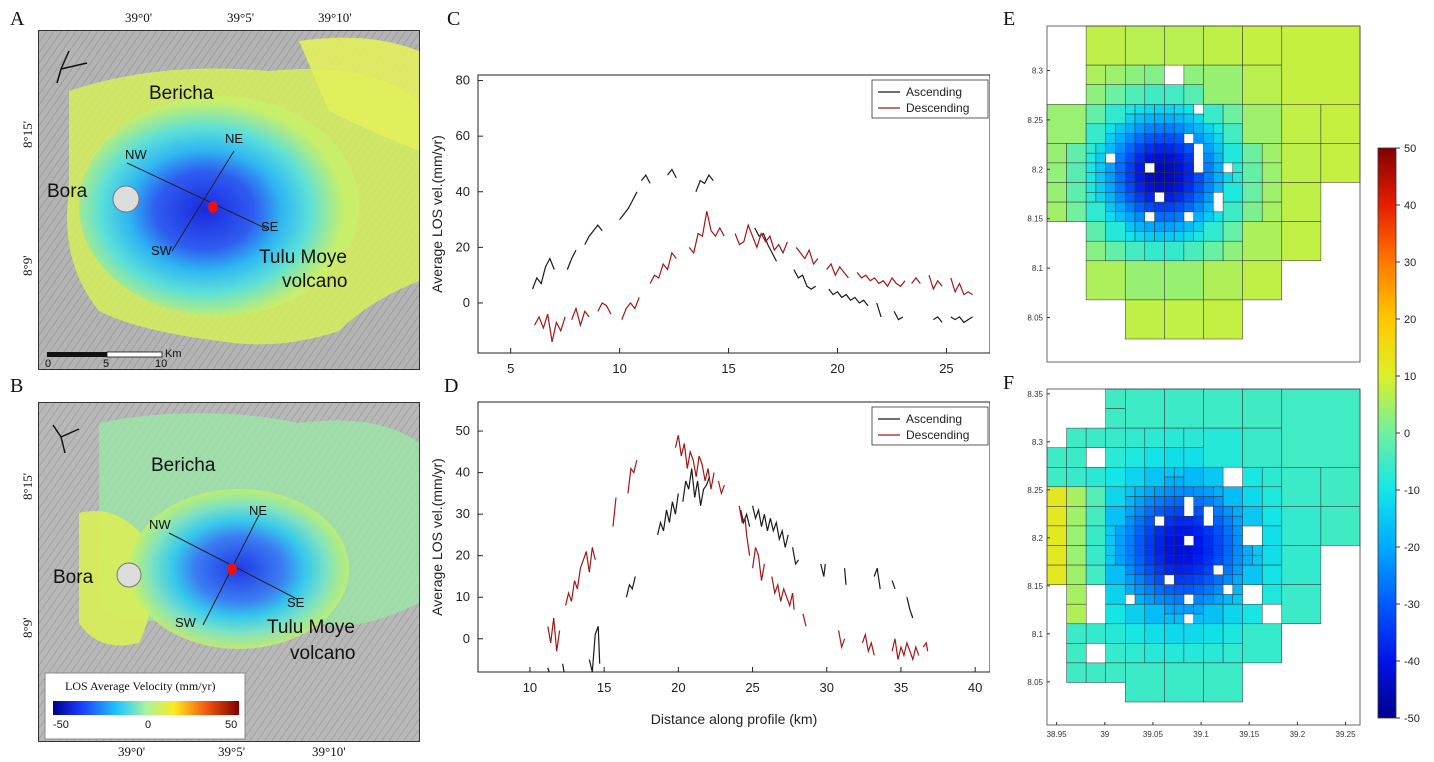 This screenshot has height=762, width=1434. I want to click on colorbar-tick-label: -30, so click(1412, 605).